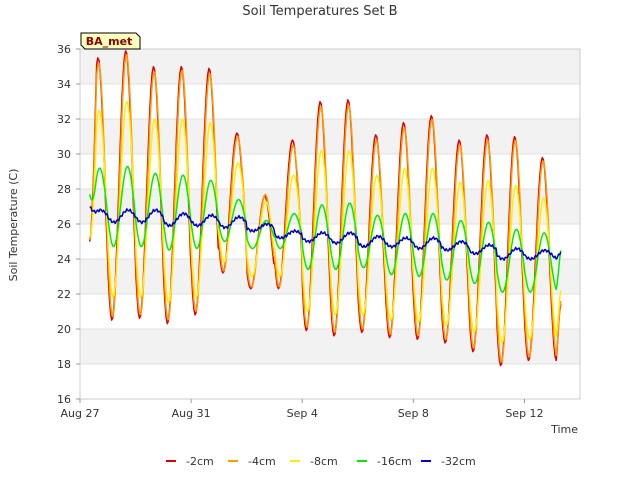 Image resolution: width=640 pixels, height=480 pixels. I want to click on x-tick-label: Aug 31, so click(191, 413).